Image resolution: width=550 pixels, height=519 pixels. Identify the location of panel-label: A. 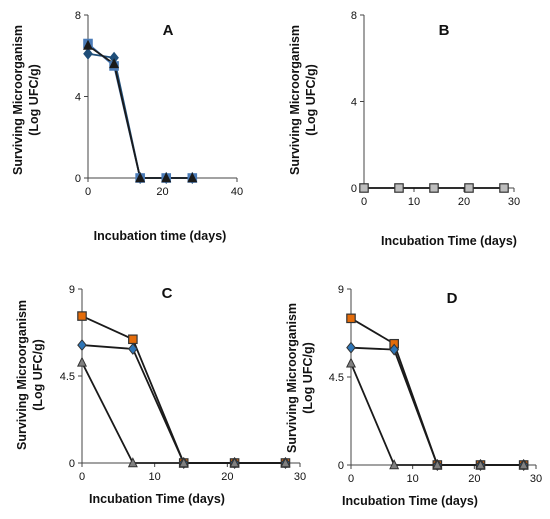
(168, 30).